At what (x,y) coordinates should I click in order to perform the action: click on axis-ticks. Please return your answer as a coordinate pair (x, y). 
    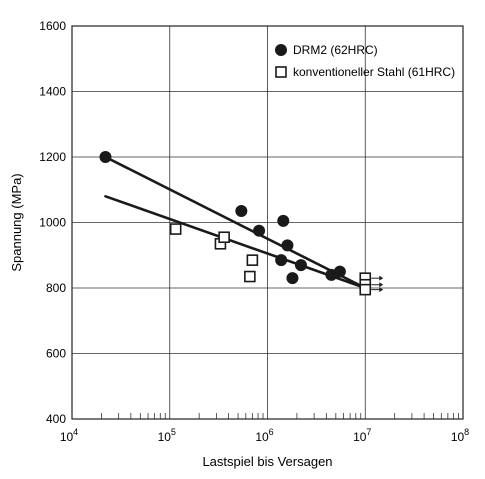
    Looking at the image, I should click on (280, 416).